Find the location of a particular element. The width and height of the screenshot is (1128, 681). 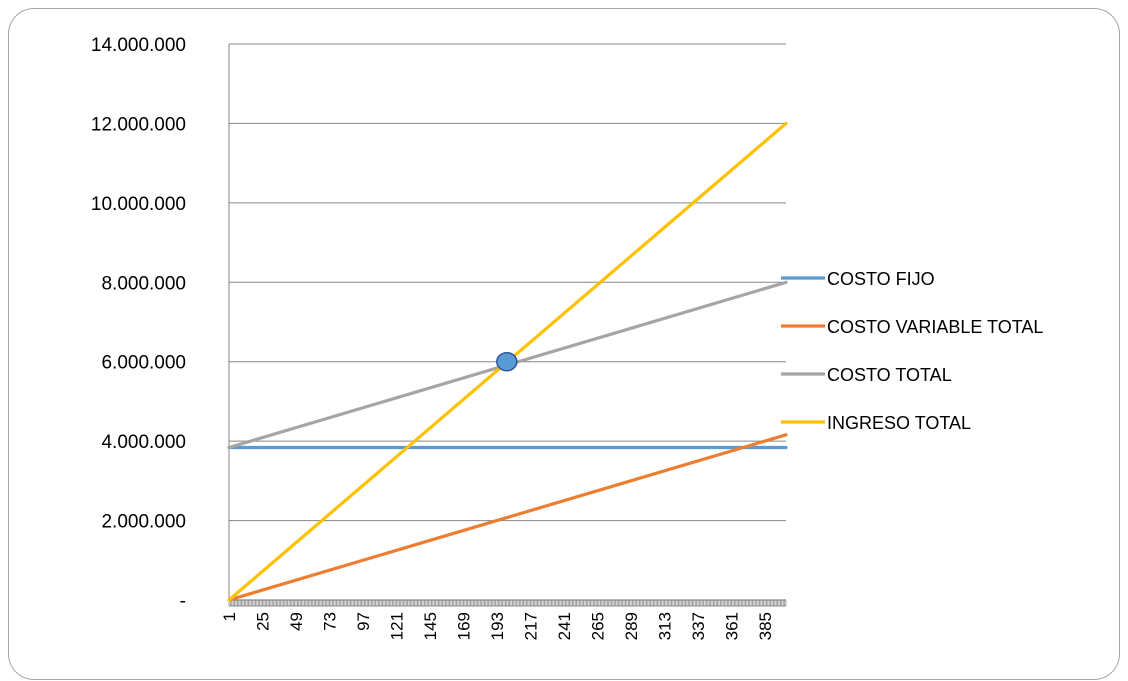

y-tick-label: 2.000.000 is located at coordinates (143, 522).